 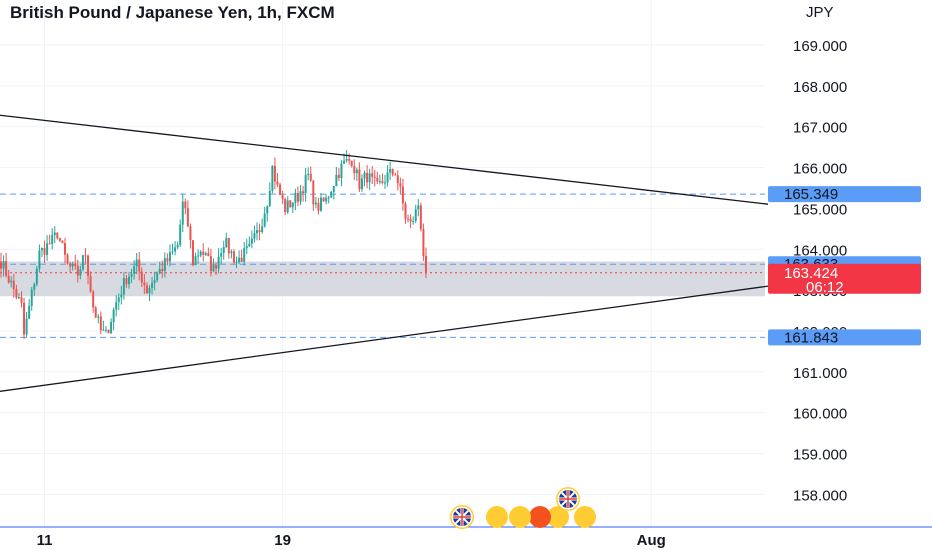 What do you see at coordinates (172, 12) in the screenshot?
I see `chart-title: British Pound / Japanese Yen, 1h, FXCM` at bounding box center [172, 12].